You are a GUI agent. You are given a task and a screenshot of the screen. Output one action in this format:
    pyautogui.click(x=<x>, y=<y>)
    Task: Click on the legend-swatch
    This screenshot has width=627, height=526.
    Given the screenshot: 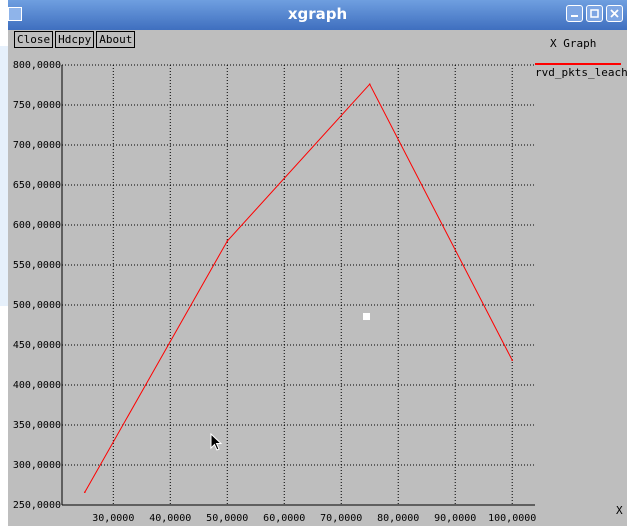 What is the action you would take?
    pyautogui.click(x=578, y=64)
    